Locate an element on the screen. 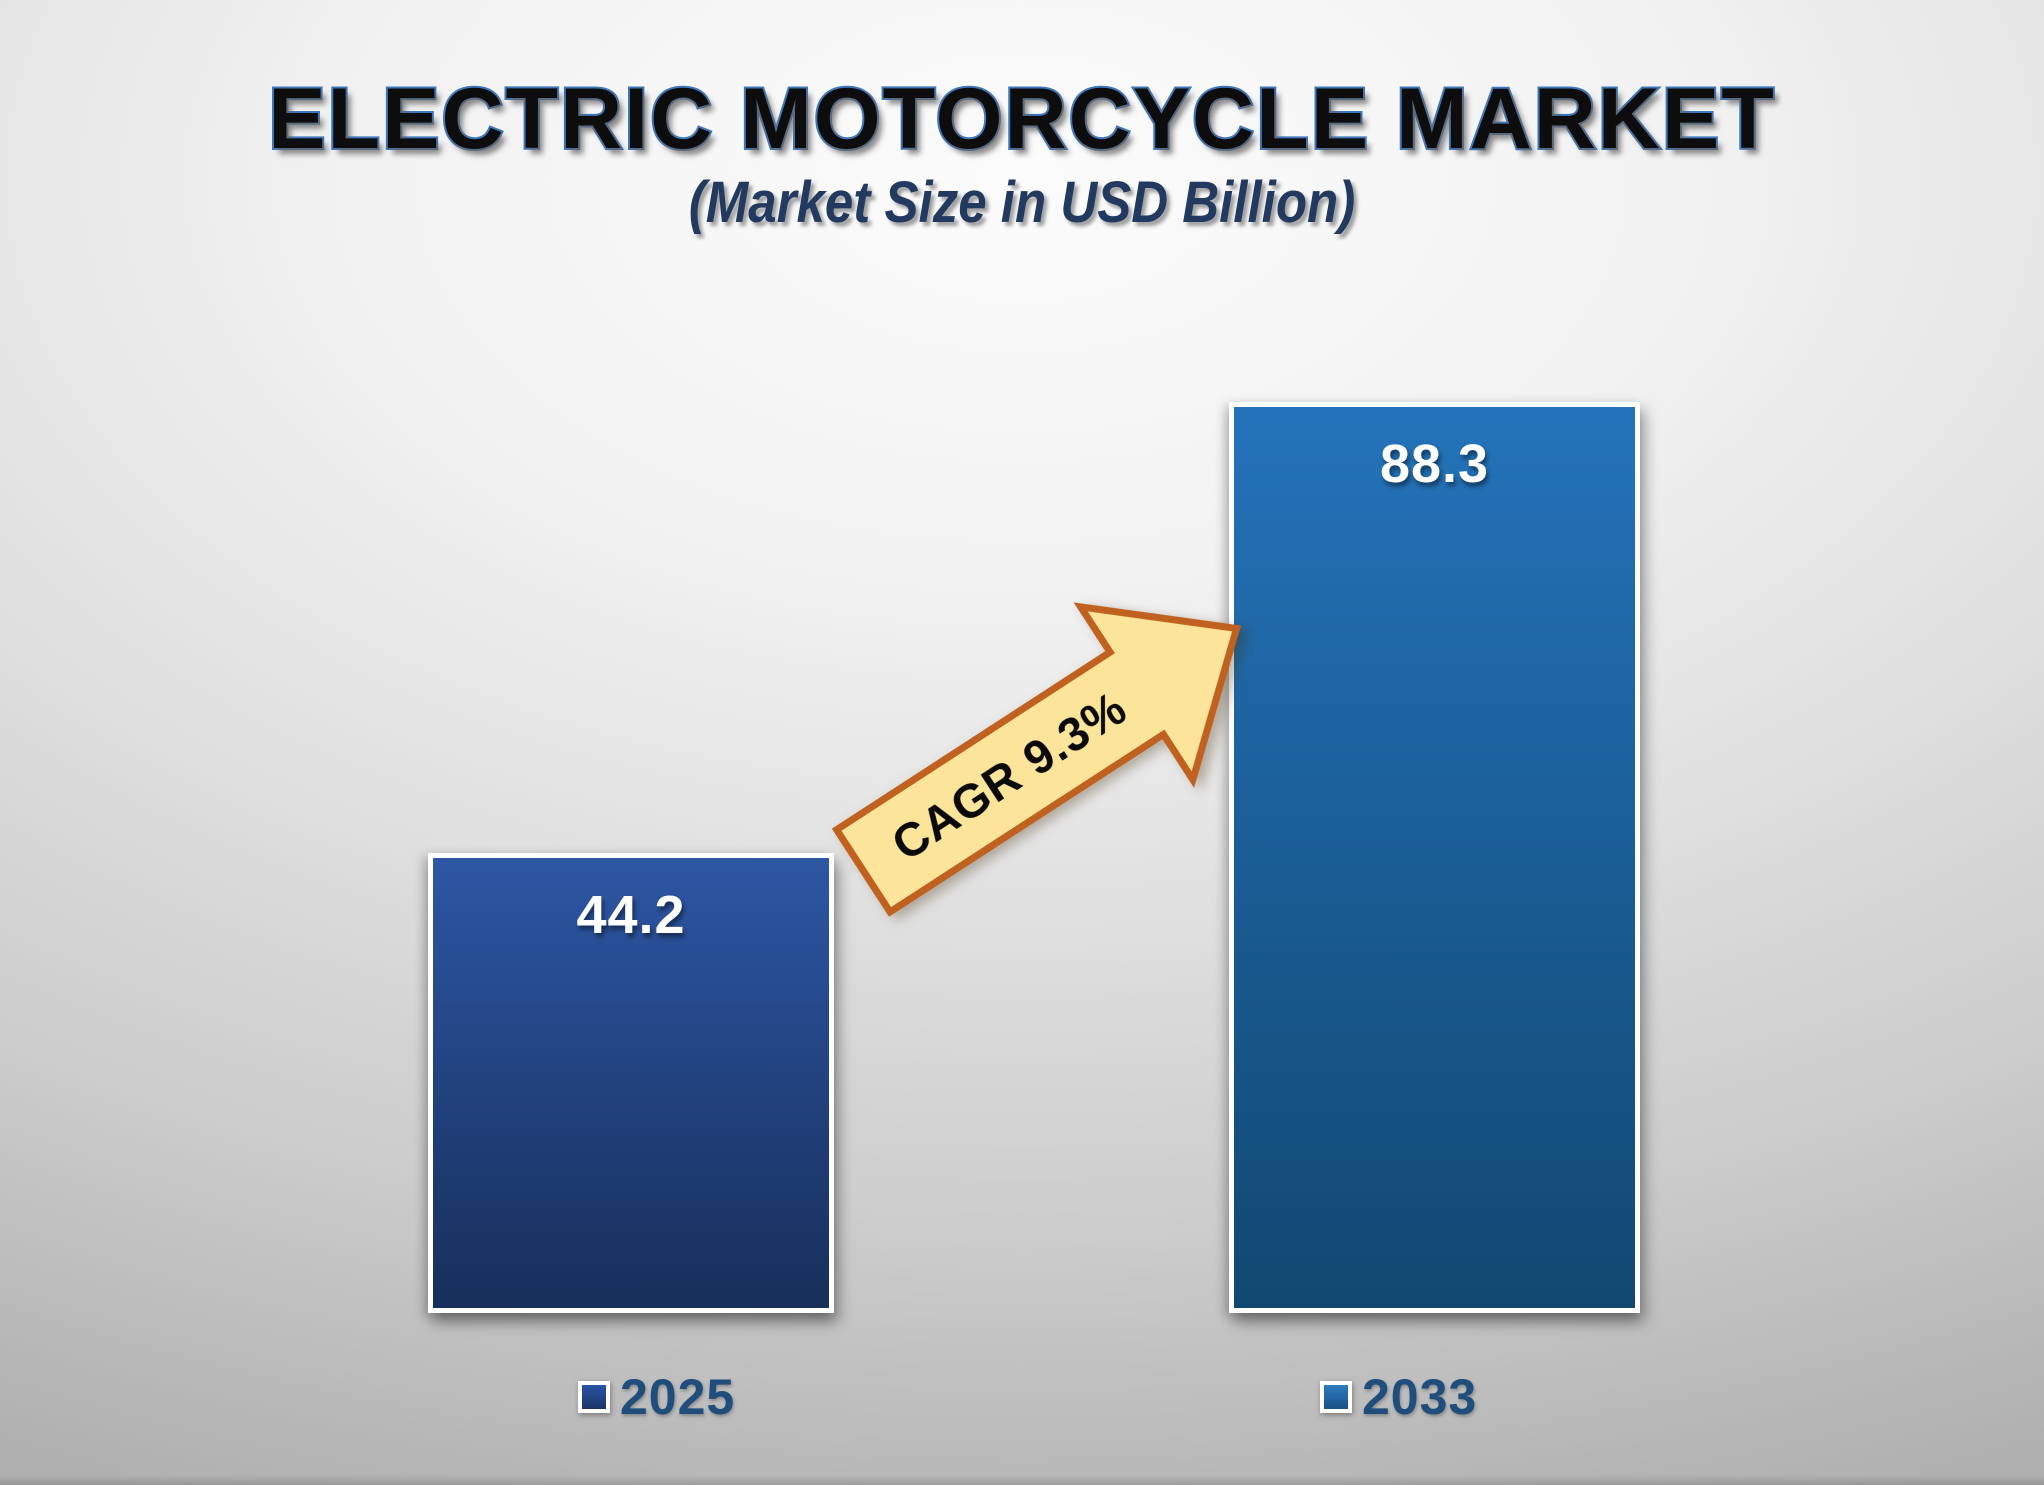 The height and width of the screenshot is (1485, 2044). cagr-arrow-canvas: CAGR 9.3% is located at coordinates (1036, 759).